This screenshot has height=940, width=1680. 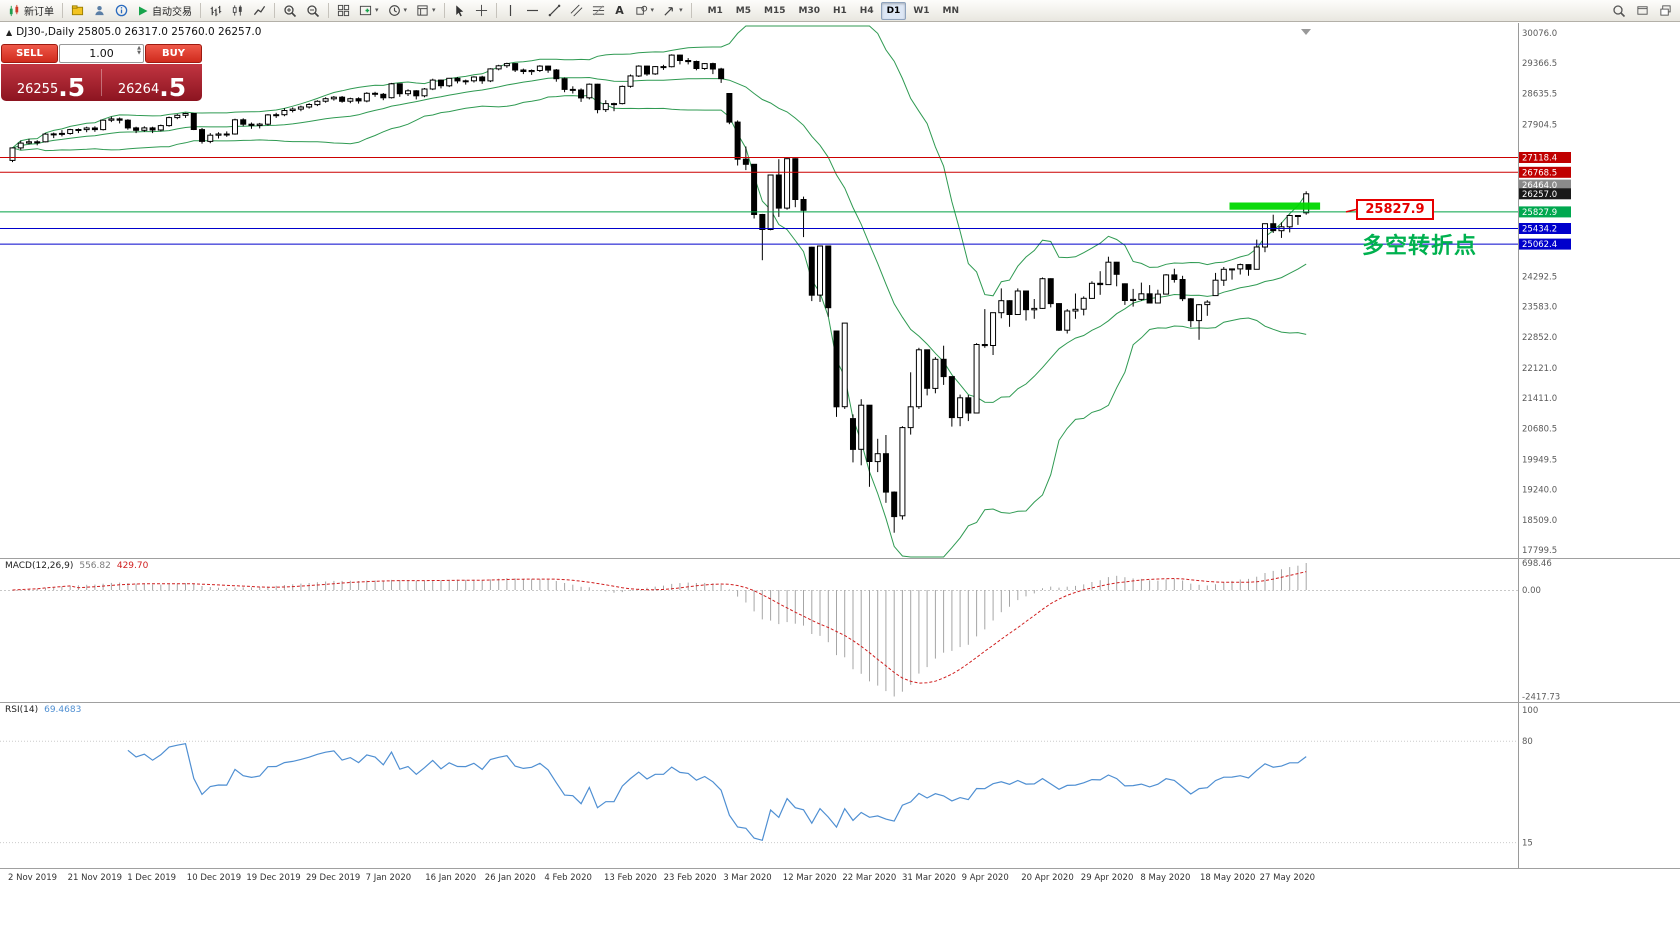 I want to click on date-label: 10 Dec 2019, so click(x=214, y=878).